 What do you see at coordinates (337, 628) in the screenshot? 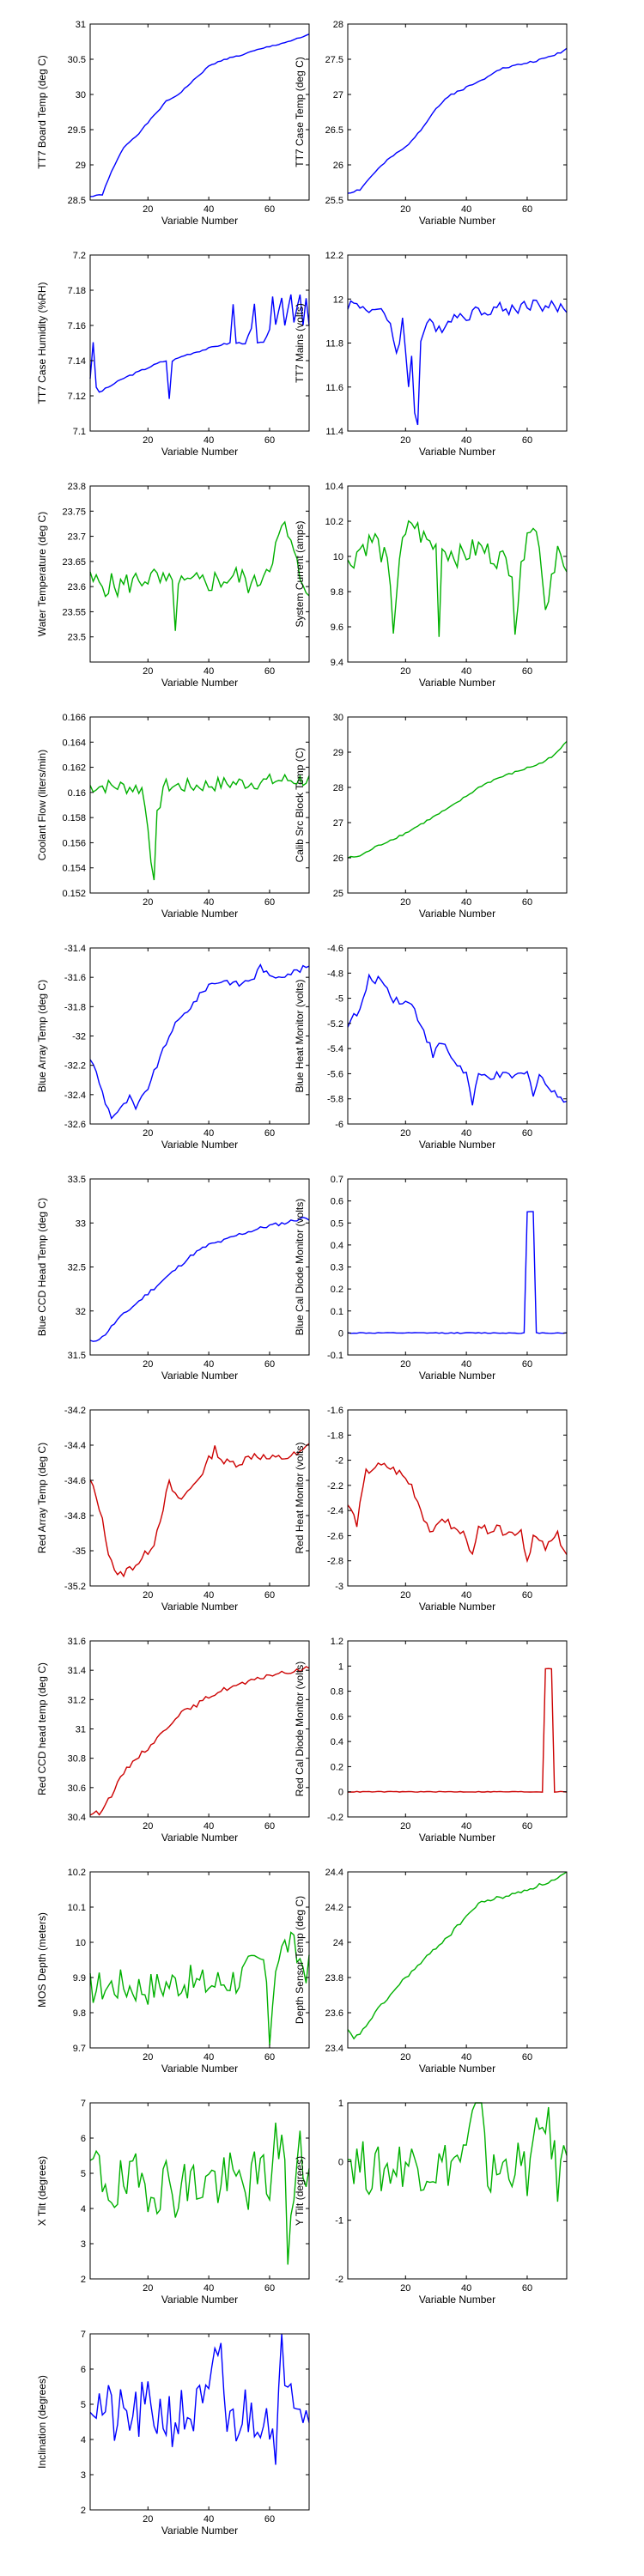
I see `y-tick-label: 9.6` at bounding box center [337, 628].